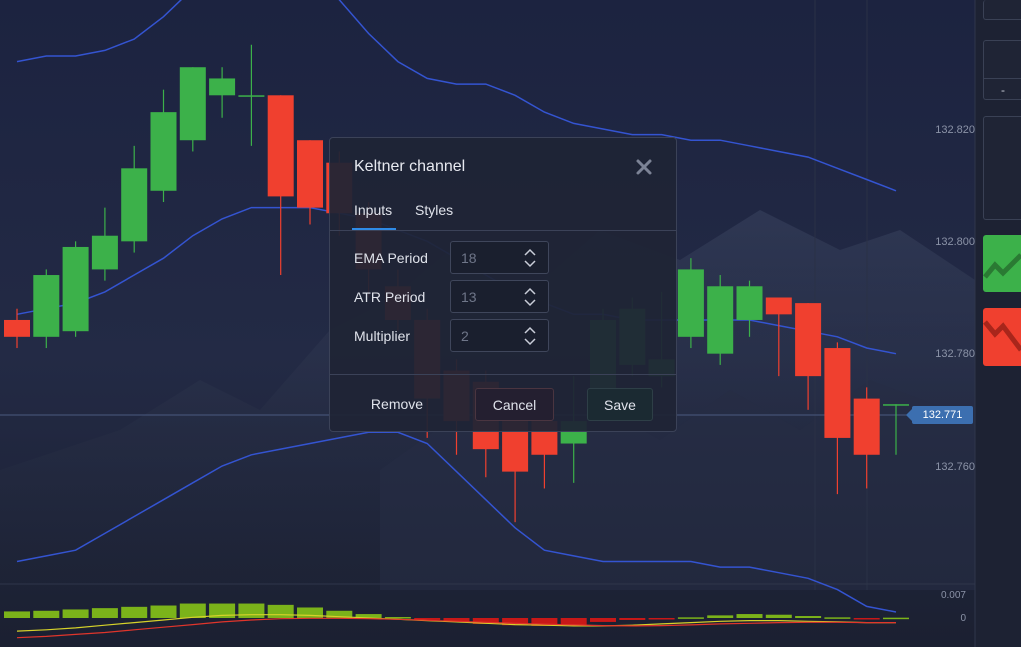 The width and height of the screenshot is (1021, 647). I want to click on current-price-badge: 132.771, so click(939, 415).